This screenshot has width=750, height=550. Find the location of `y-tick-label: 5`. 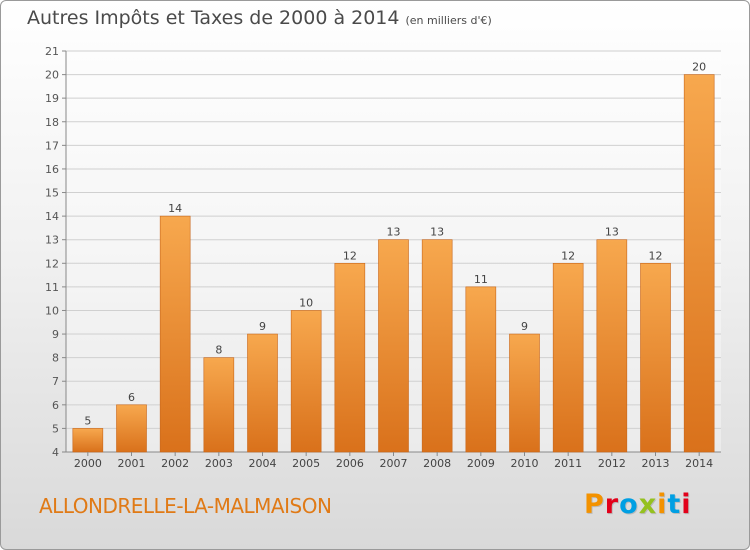

y-tick-label: 5 is located at coordinates (55, 428).